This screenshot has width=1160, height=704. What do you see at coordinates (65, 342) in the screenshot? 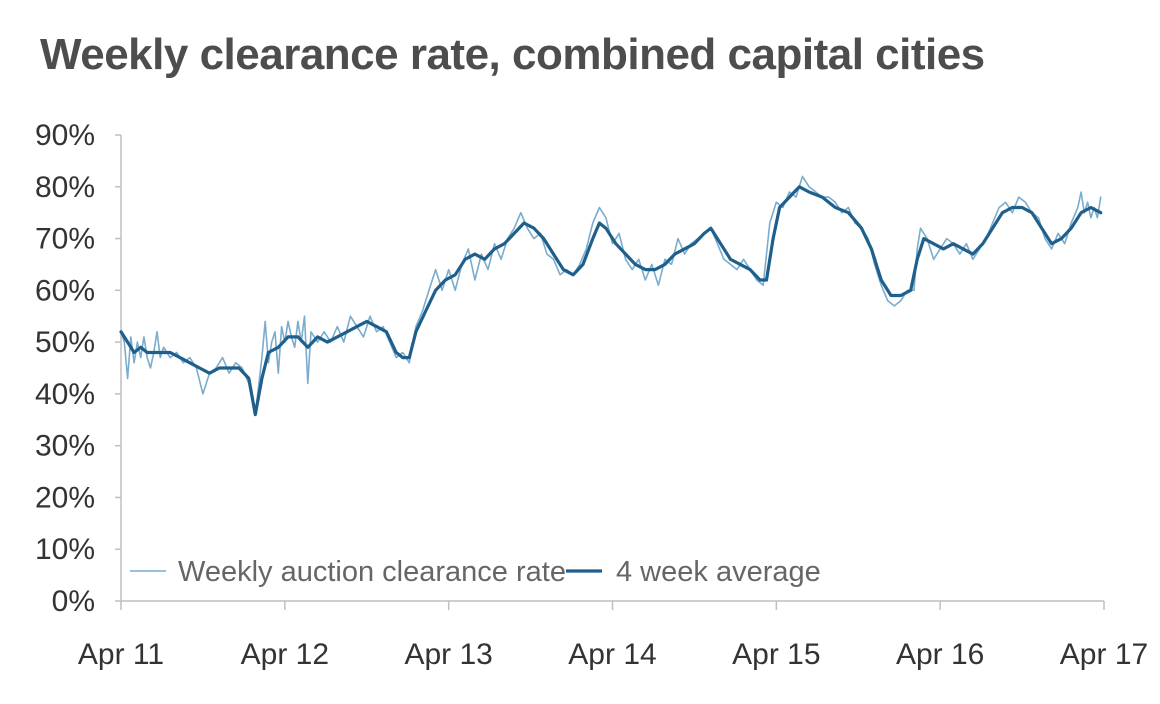
I see `y-tick-label: 50%` at bounding box center [65, 342].